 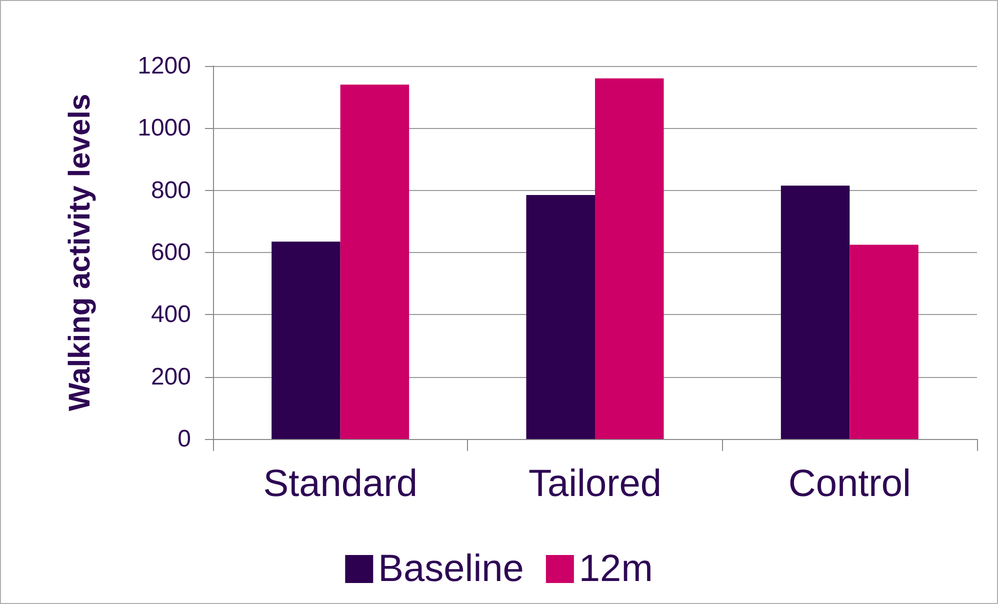 I want to click on y-tick-label: 0, so click(x=184, y=439).